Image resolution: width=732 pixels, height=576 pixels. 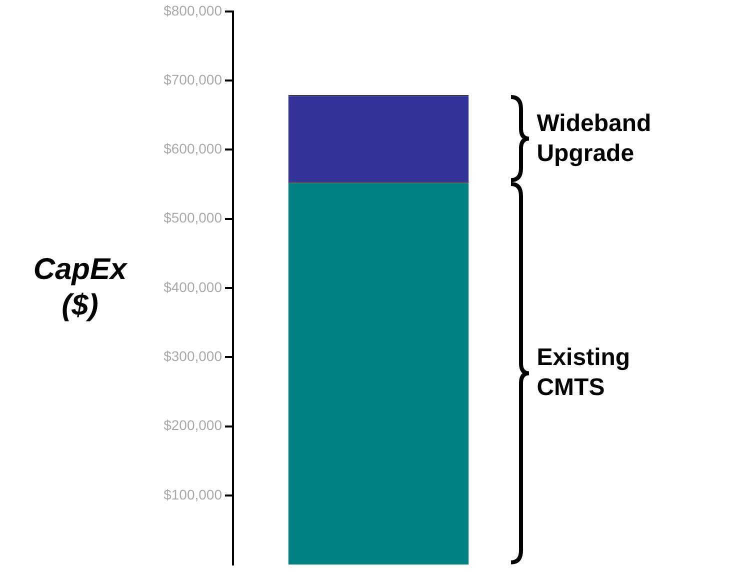 What do you see at coordinates (193, 218) in the screenshot?
I see `y-tick-label: $500,000` at bounding box center [193, 218].